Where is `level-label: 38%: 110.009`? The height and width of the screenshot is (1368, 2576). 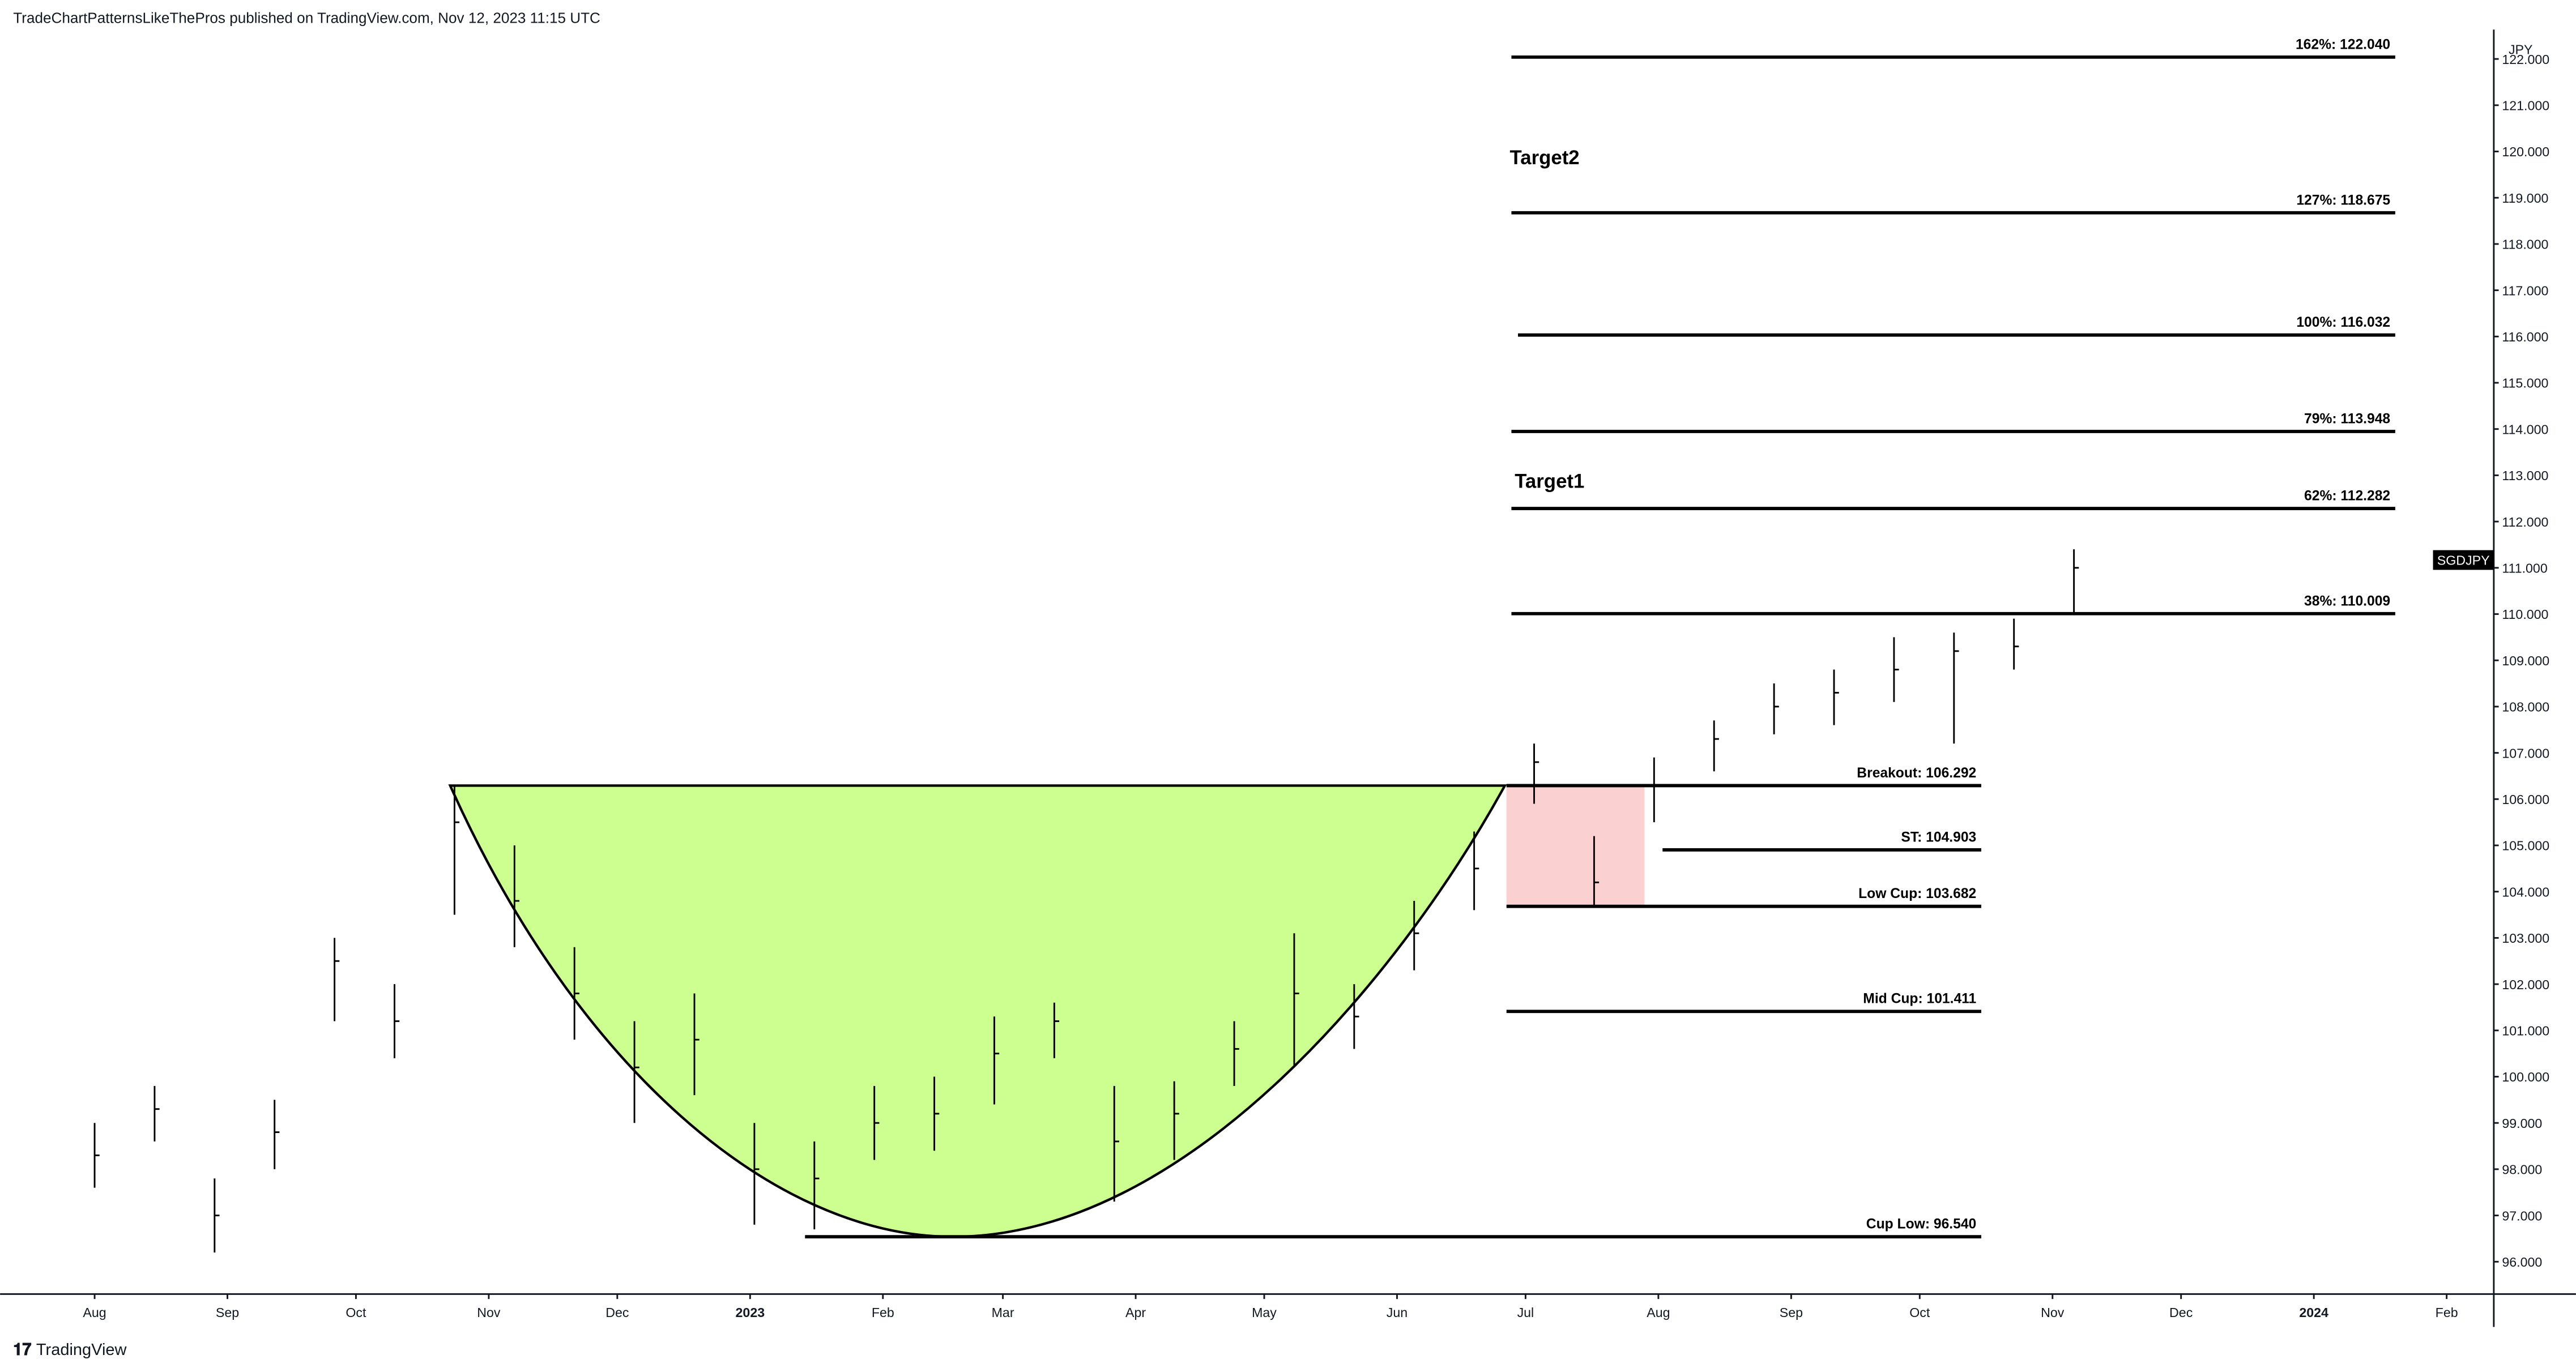
level-label: 38%: 110.009 is located at coordinates (2347, 601).